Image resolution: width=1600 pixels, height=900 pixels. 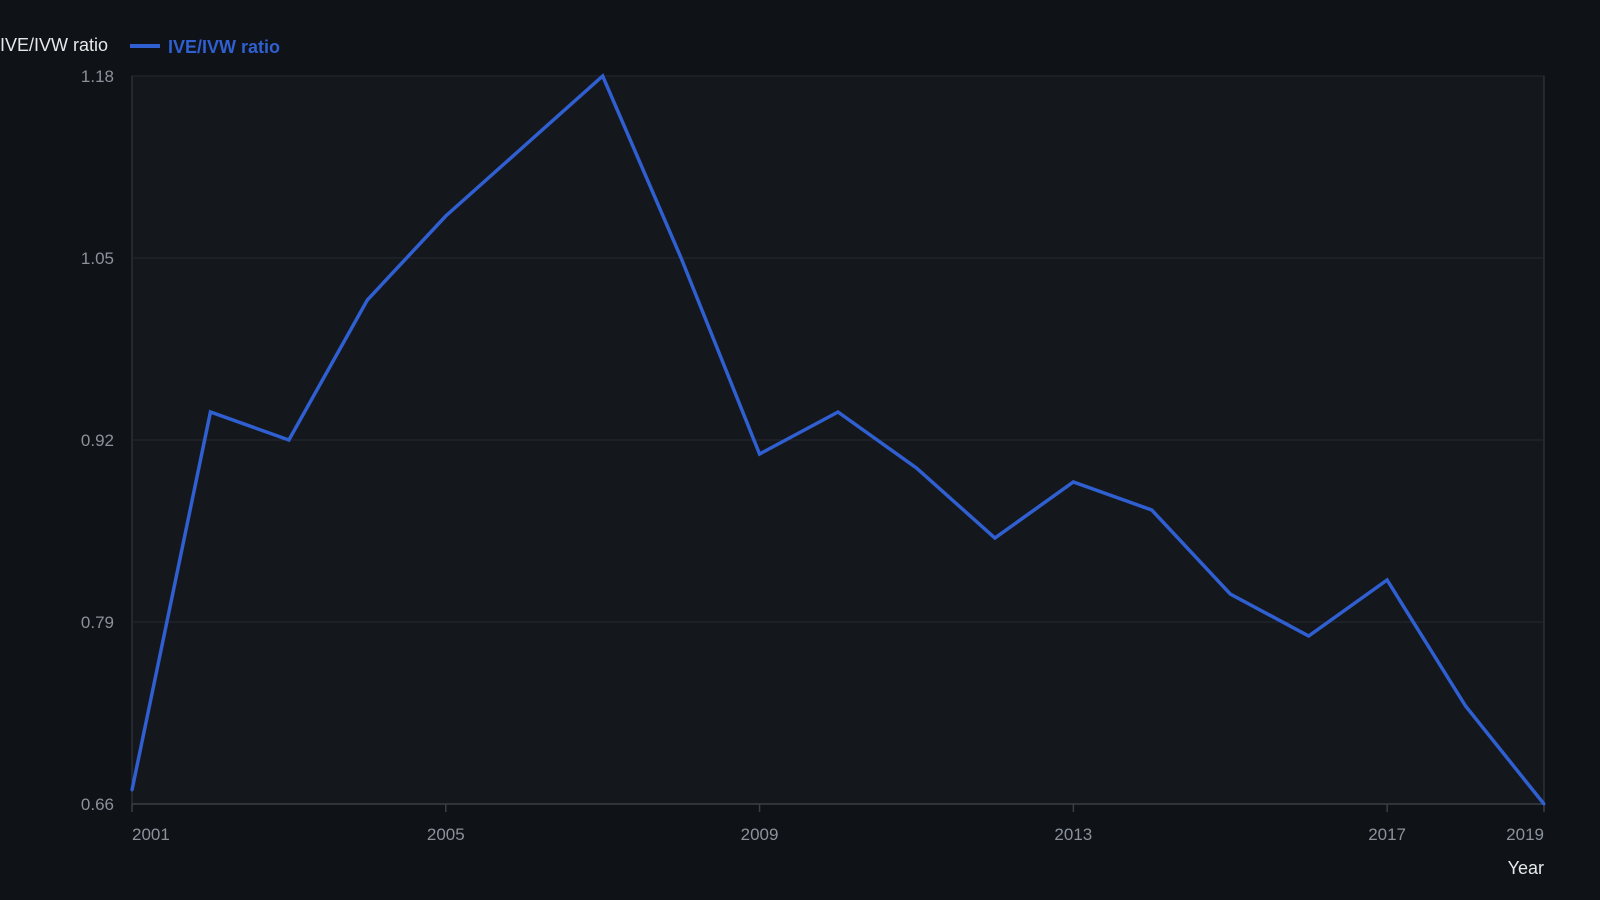 I want to click on x-tick-label: 2013, so click(x=1073, y=834).